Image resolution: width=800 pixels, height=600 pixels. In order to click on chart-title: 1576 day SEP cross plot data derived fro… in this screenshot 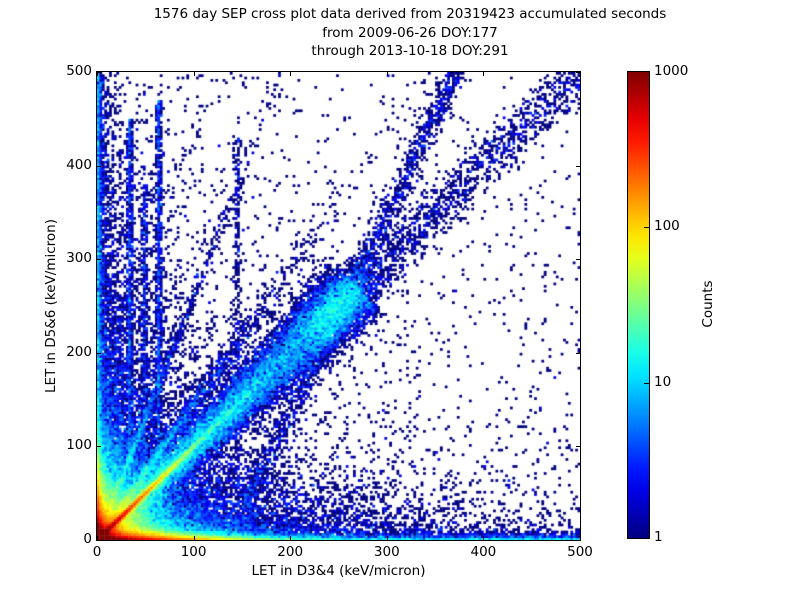, I will do `click(410, 14)`.